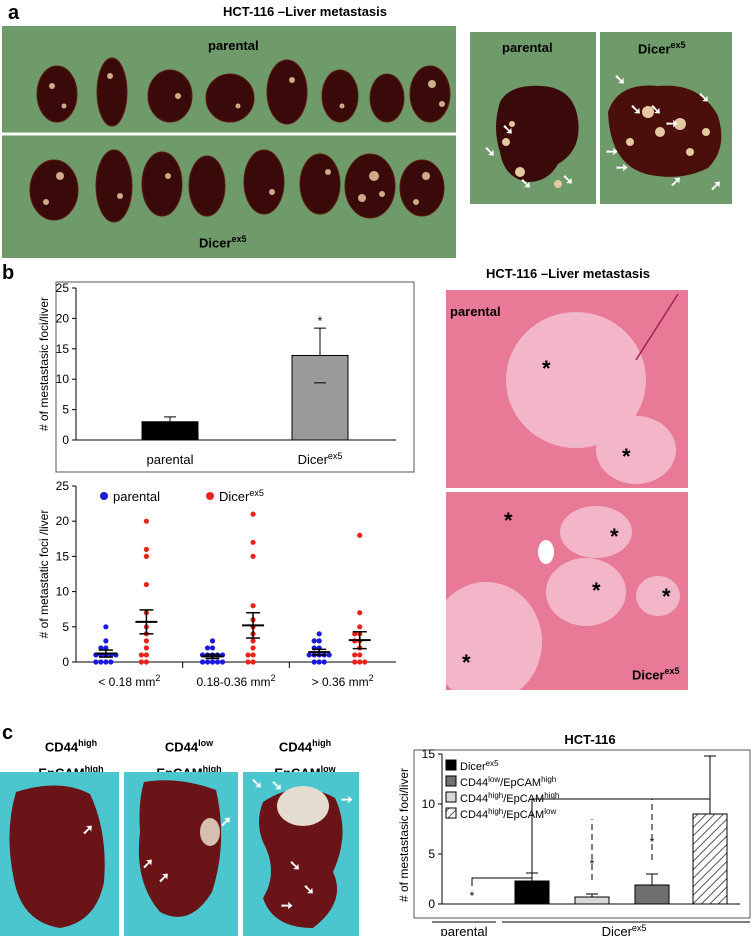  What do you see at coordinates (65, 627) in the screenshot?
I see `y-tick-label: 5` at bounding box center [65, 627].